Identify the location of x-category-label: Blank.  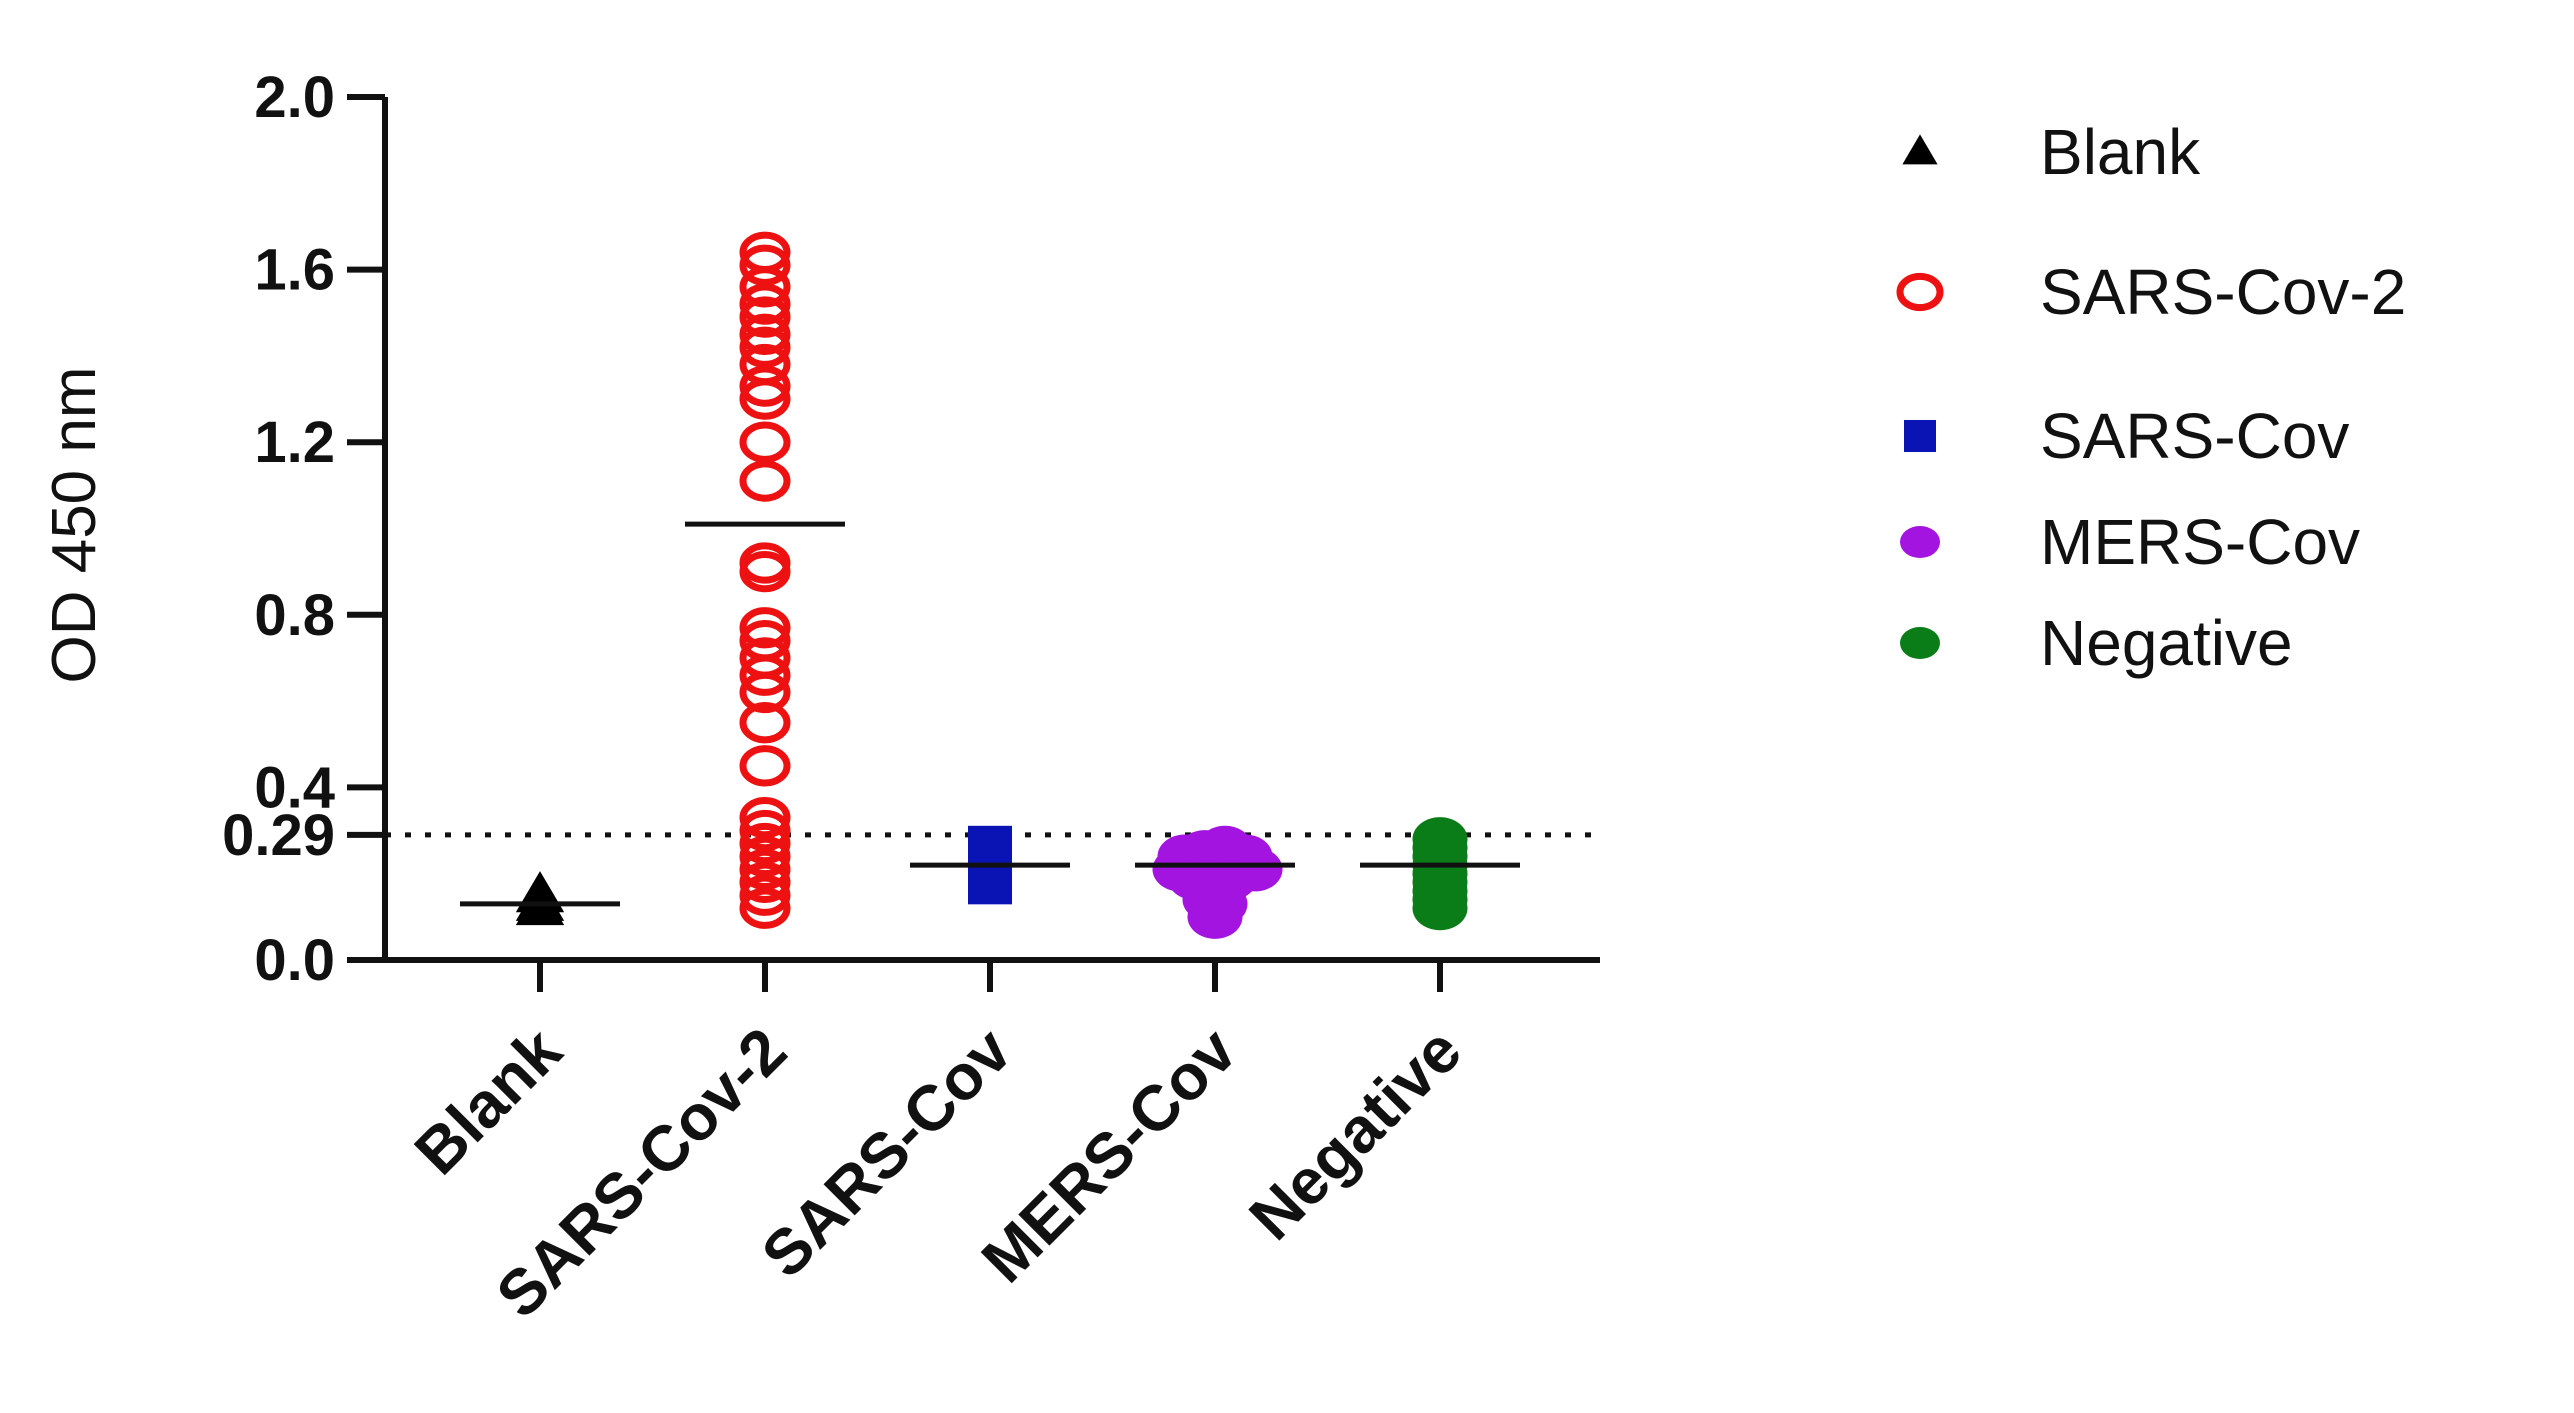
(488, 1101).